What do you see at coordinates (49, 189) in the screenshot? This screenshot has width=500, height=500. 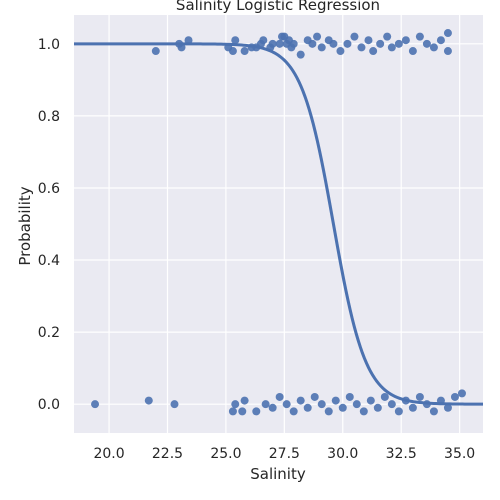 I see `y-tick-label: 0.6` at bounding box center [49, 189].